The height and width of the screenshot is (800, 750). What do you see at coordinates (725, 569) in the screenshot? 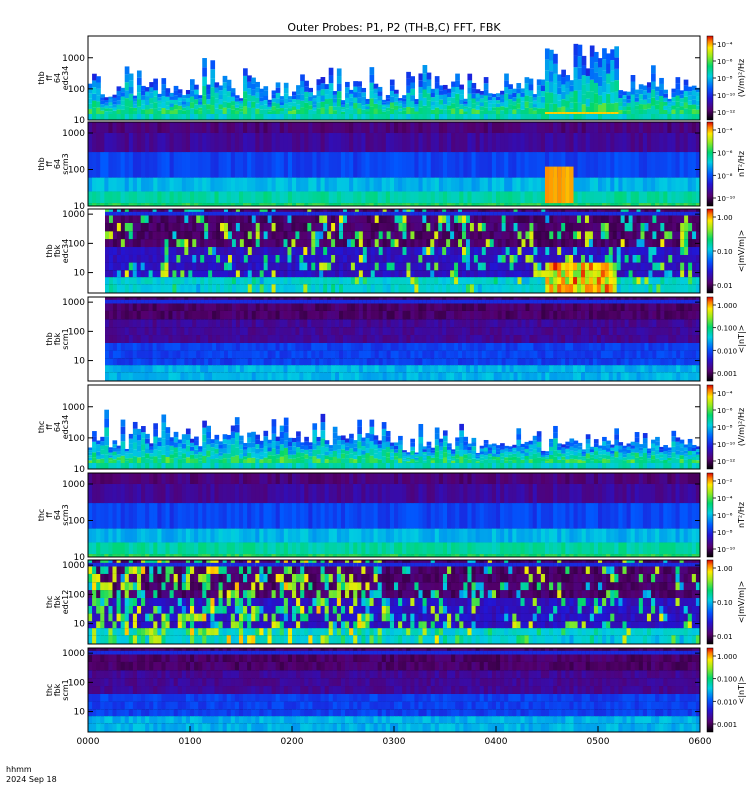
I see `colorbar-tick-label: 1.00` at bounding box center [725, 569].